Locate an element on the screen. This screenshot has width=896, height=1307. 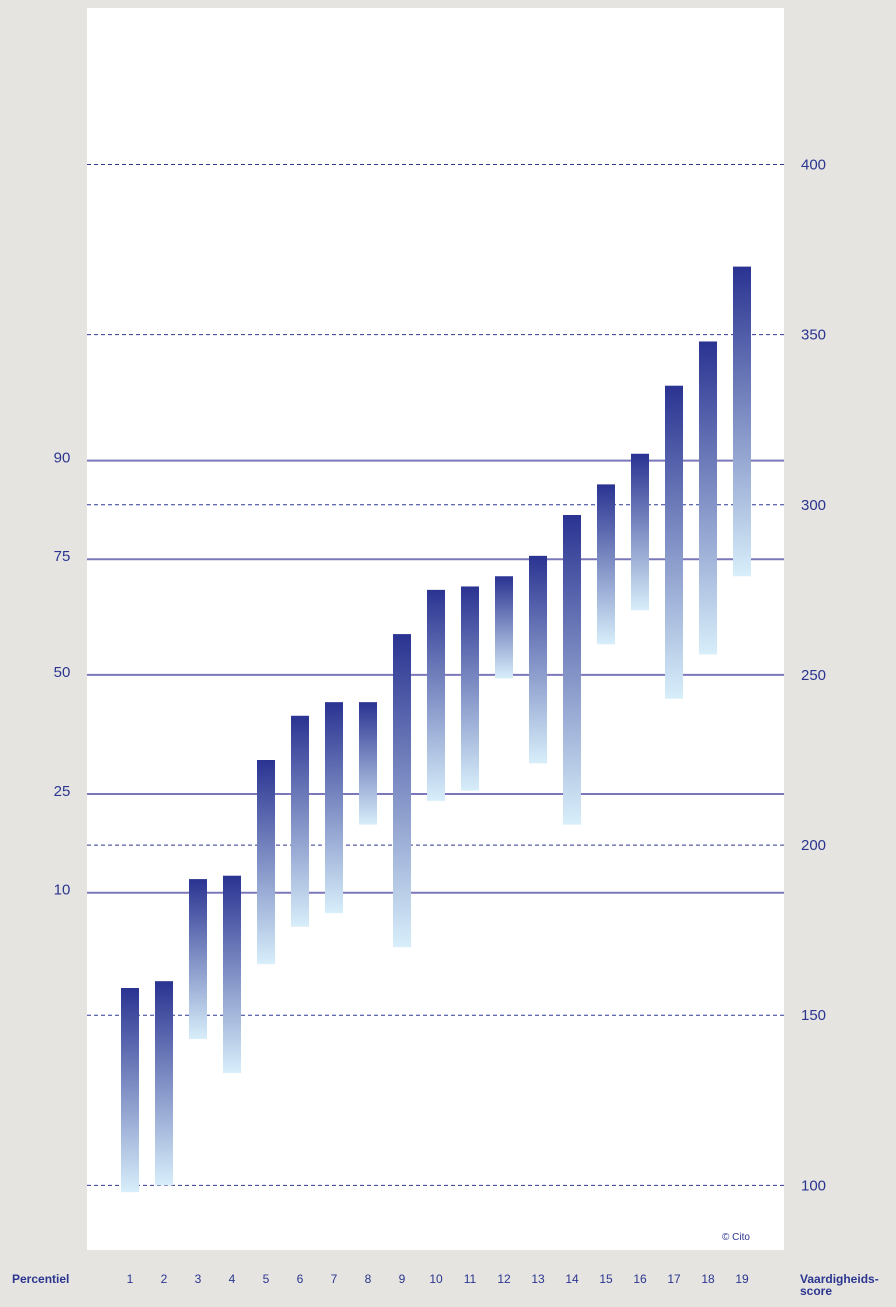
x-tick-9: 9 is located at coordinates (402, 1279).